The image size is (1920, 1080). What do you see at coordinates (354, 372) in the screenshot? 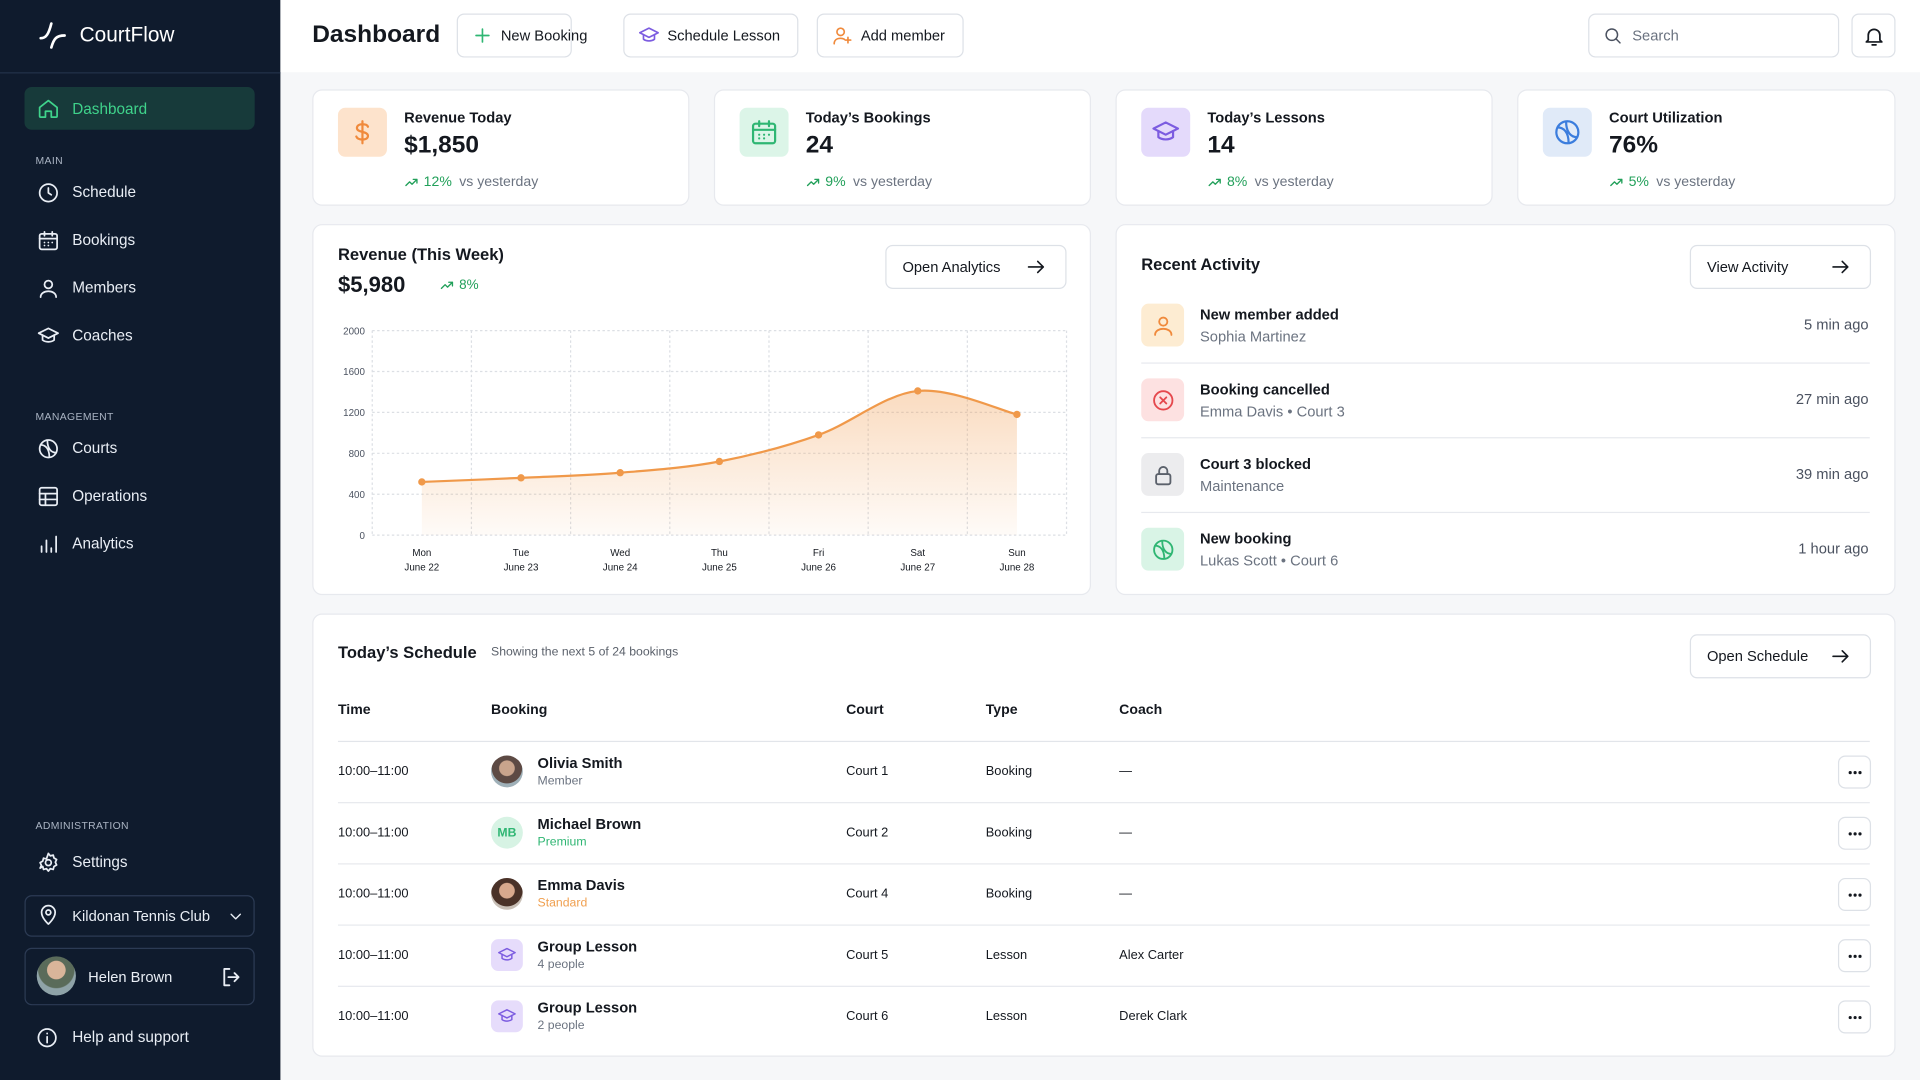
I see `y-tick-label: 1600` at bounding box center [354, 372].